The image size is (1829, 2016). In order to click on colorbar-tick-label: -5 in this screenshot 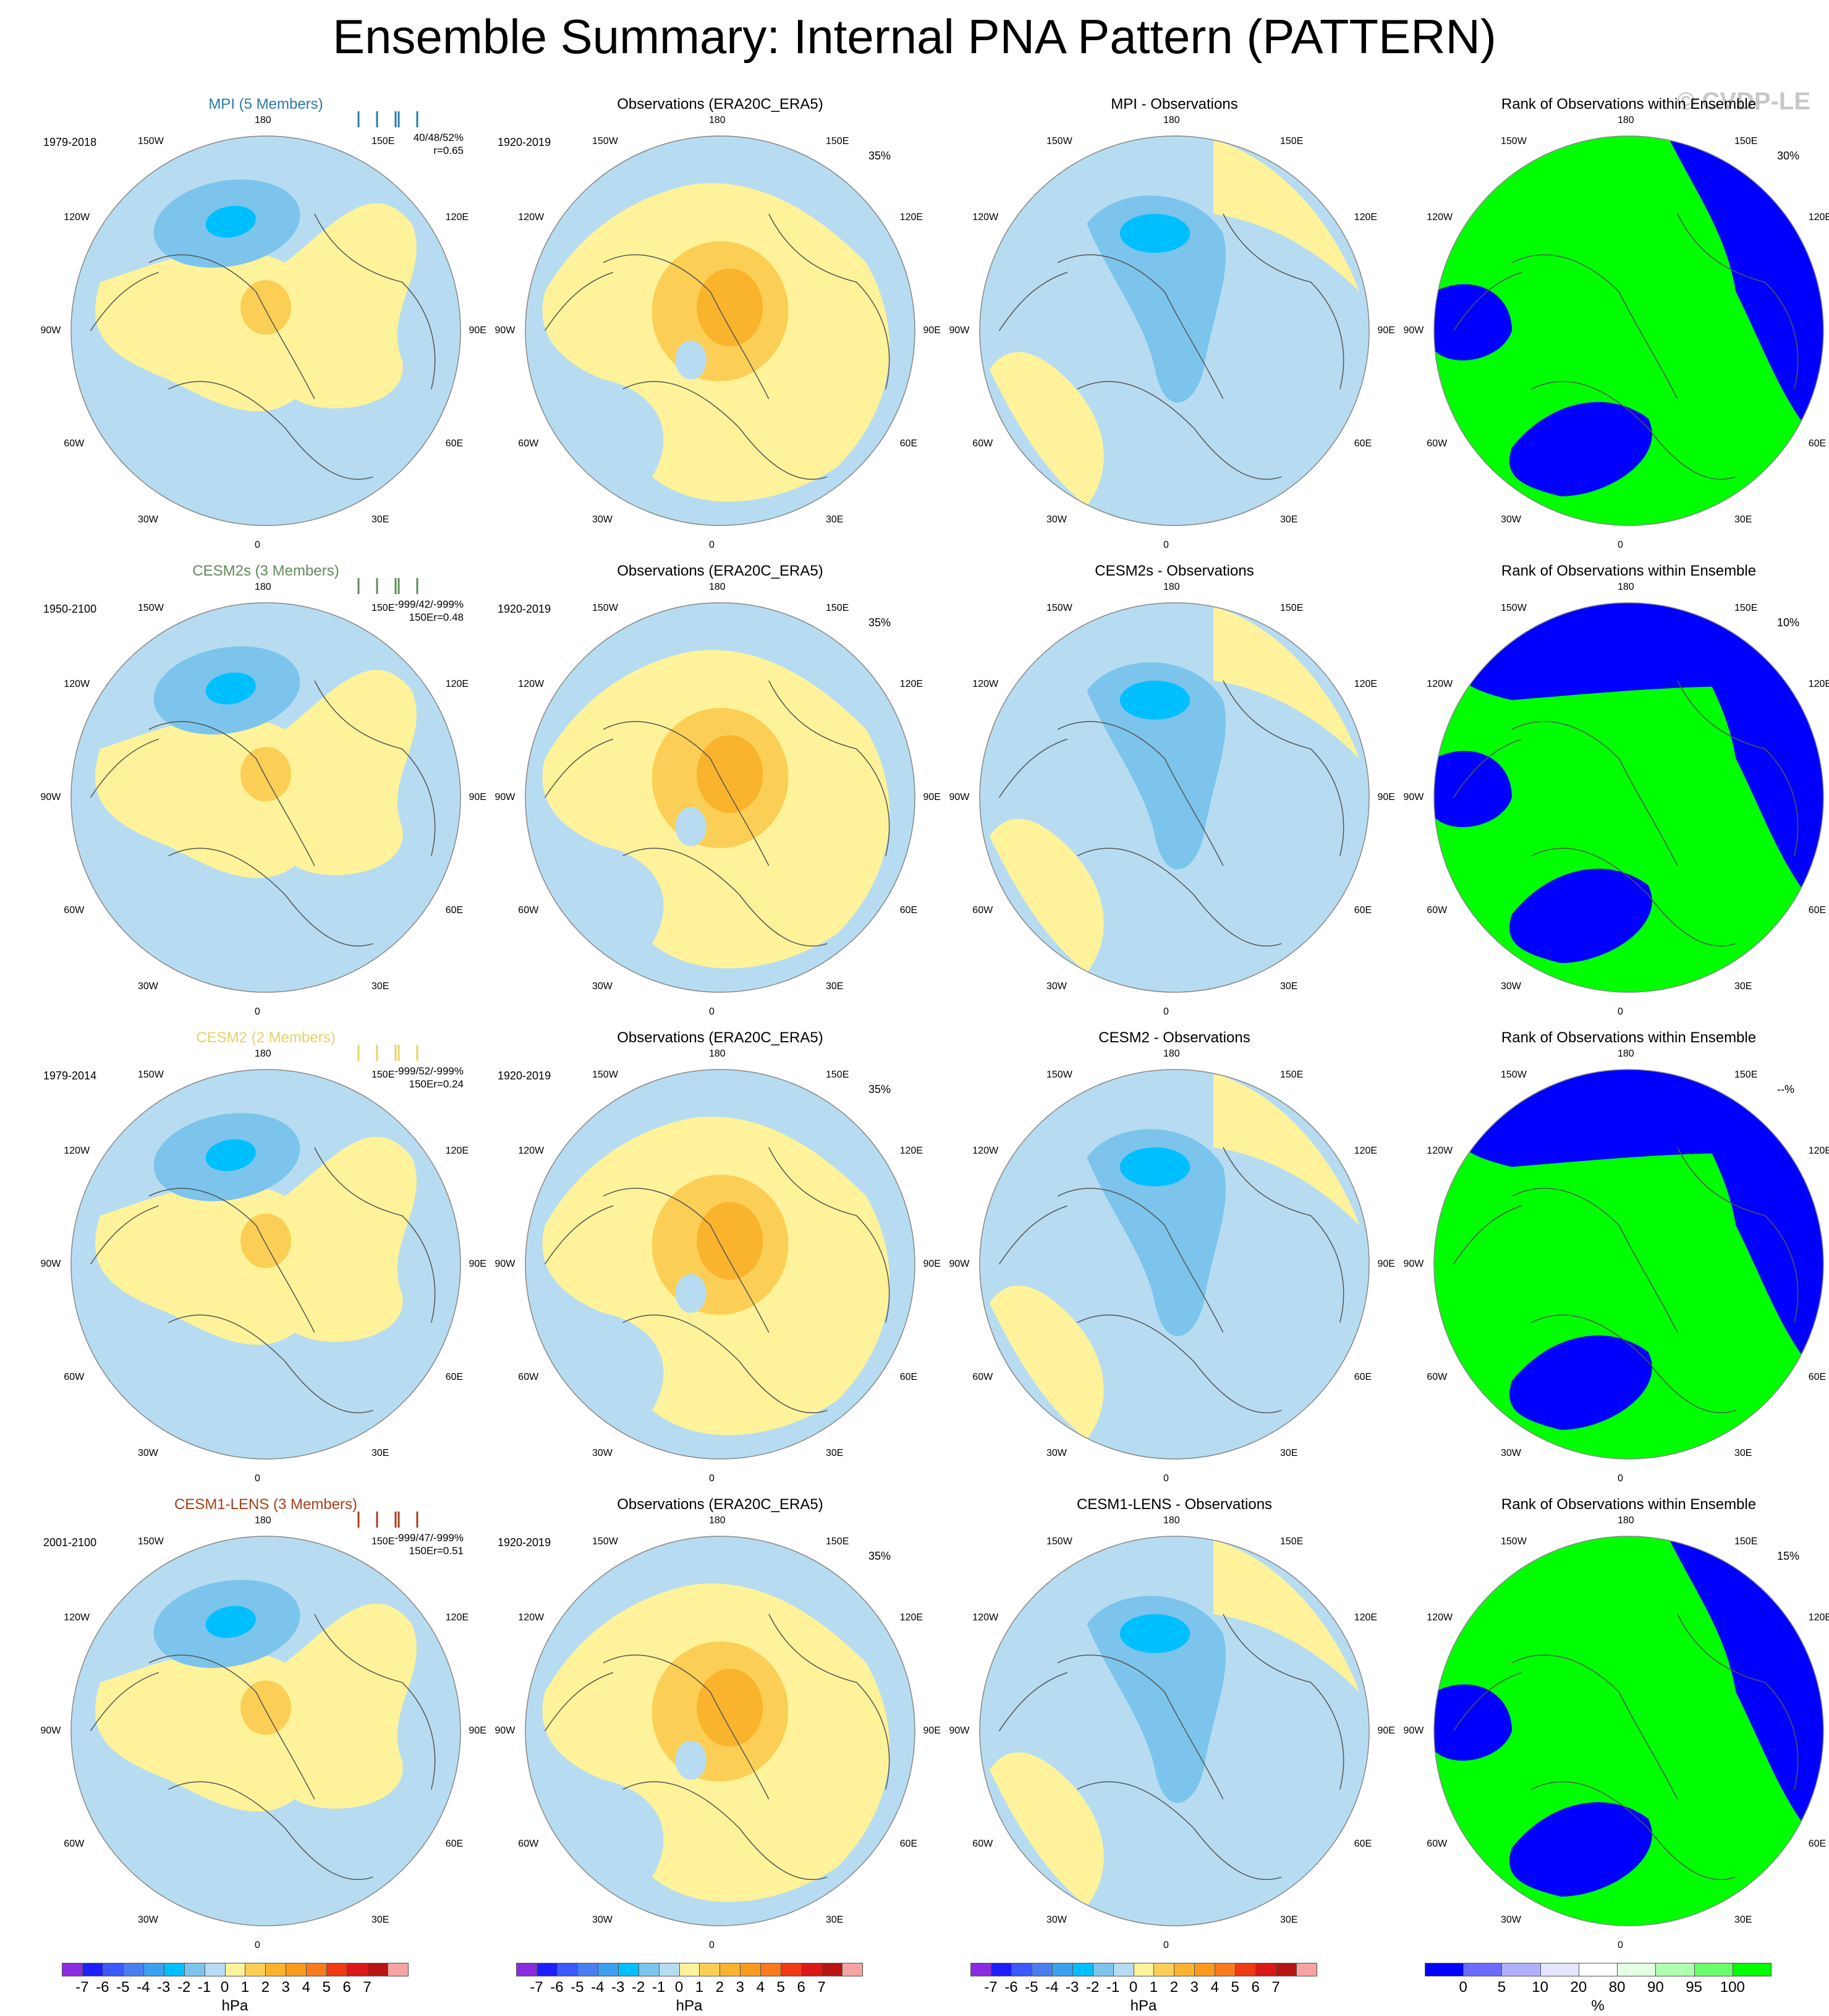, I will do `click(577, 1987)`.